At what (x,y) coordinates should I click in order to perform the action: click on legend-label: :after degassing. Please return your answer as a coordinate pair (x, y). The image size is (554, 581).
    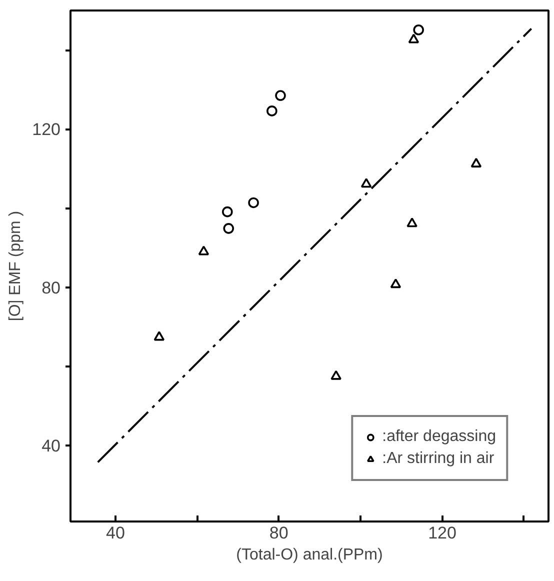
    Looking at the image, I should click on (439, 437).